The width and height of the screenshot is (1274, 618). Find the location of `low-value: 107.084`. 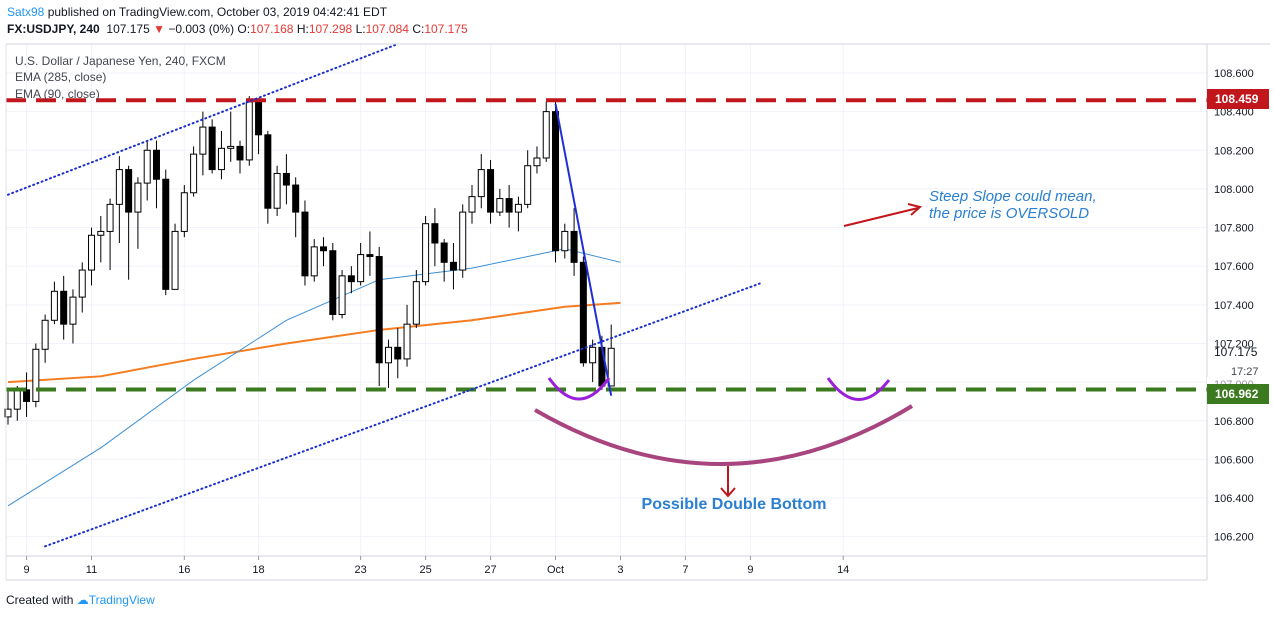

low-value: 107.084 is located at coordinates (387, 29).